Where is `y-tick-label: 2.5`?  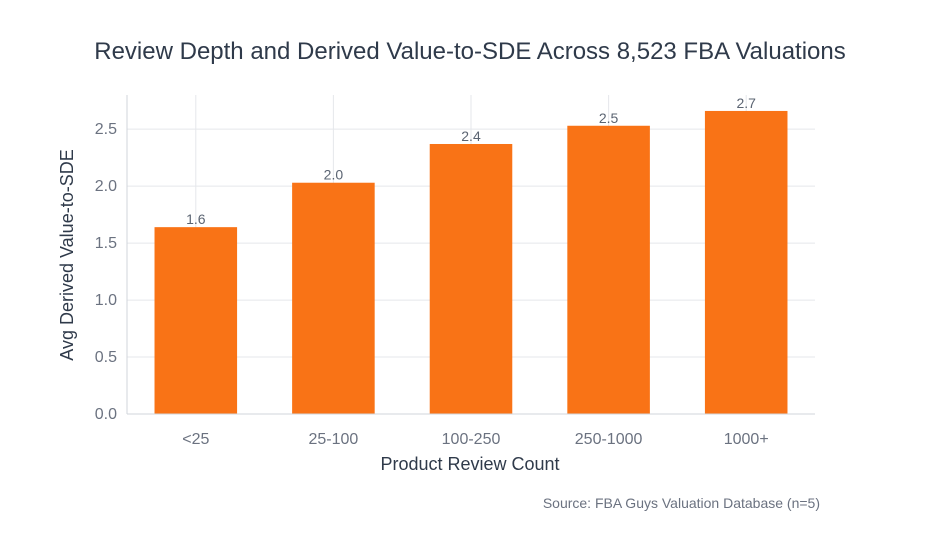
y-tick-label: 2.5 is located at coordinates (106, 129).